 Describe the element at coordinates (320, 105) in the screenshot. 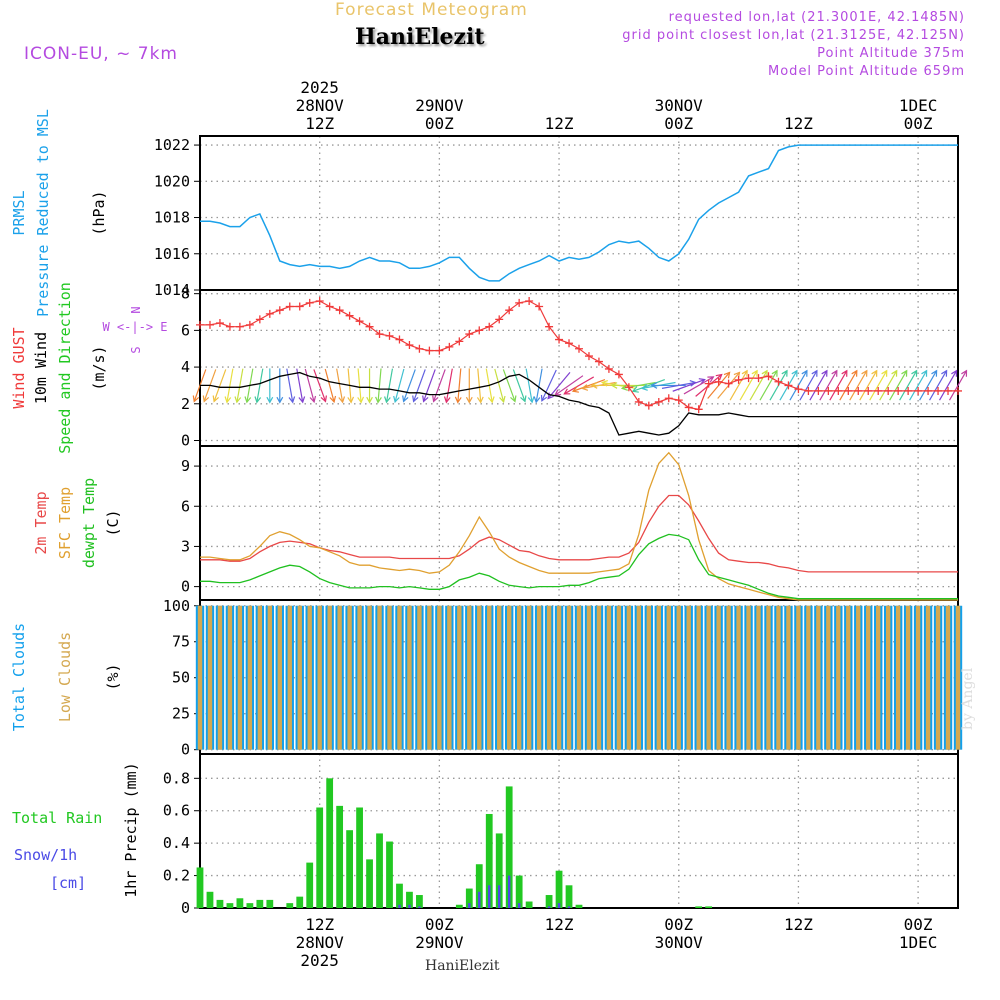

I see `top-time-label: 28NOV` at that location.